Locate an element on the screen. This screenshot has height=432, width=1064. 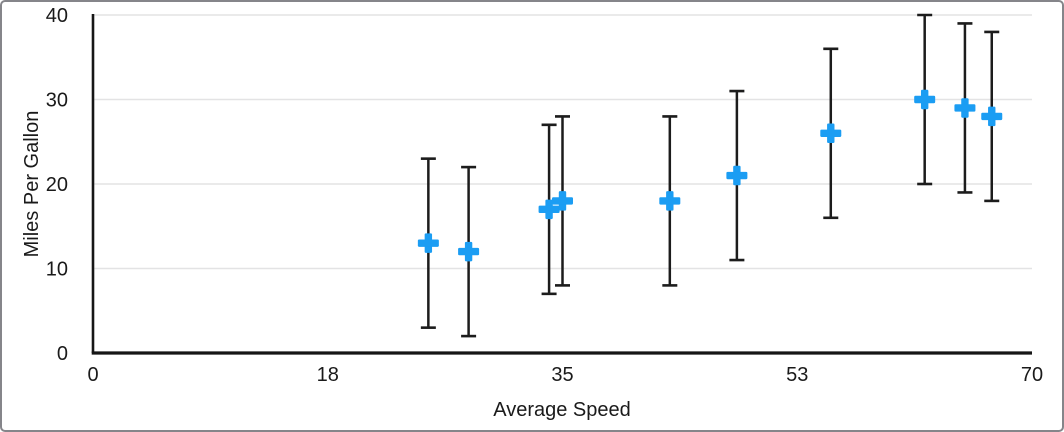
x-tick-labels: 0 18 35 53 70 is located at coordinates (565, 375).